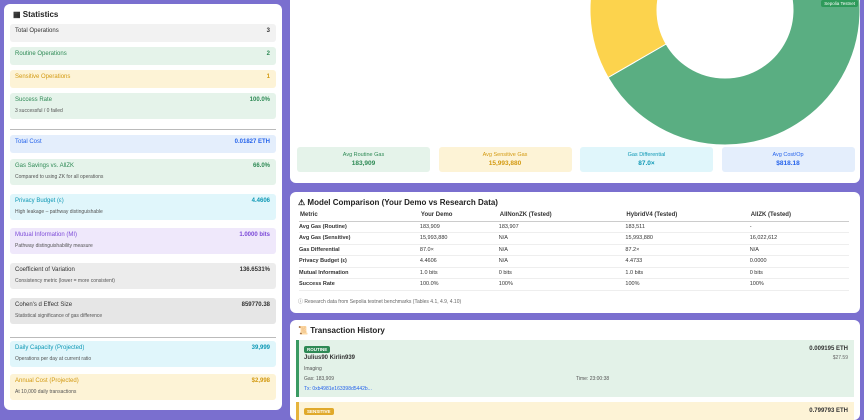 The width and height of the screenshot is (864, 420). What do you see at coordinates (593, 379) in the screenshot?
I see `tx-time: Time: 23:00:38` at bounding box center [593, 379].